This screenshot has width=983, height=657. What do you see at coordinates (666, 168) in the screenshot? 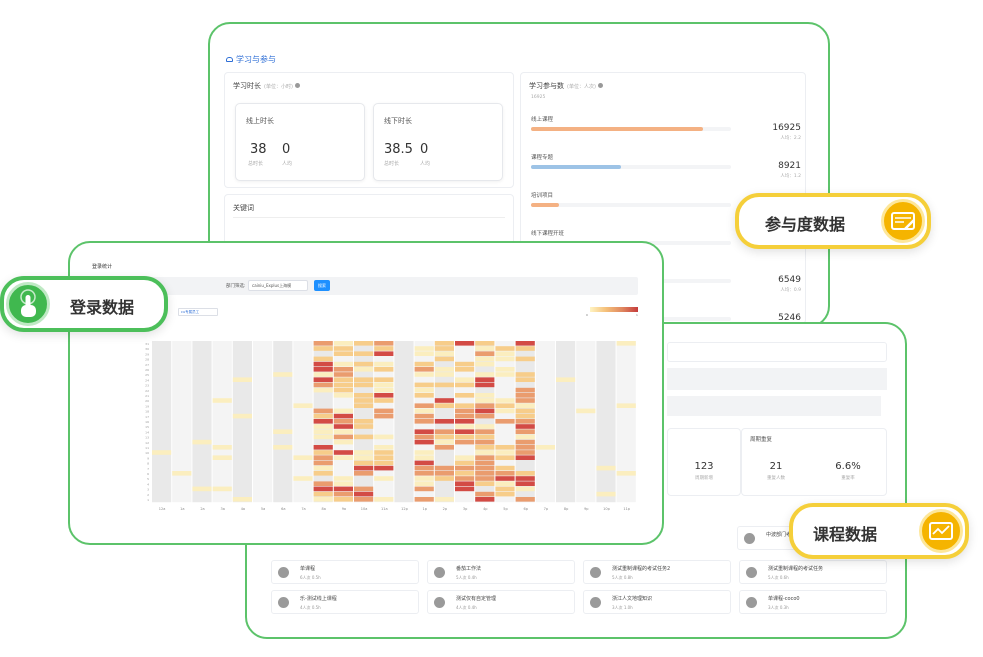
I see `participation-row: 课程专题 8921 人均：1.2` at bounding box center [666, 168].